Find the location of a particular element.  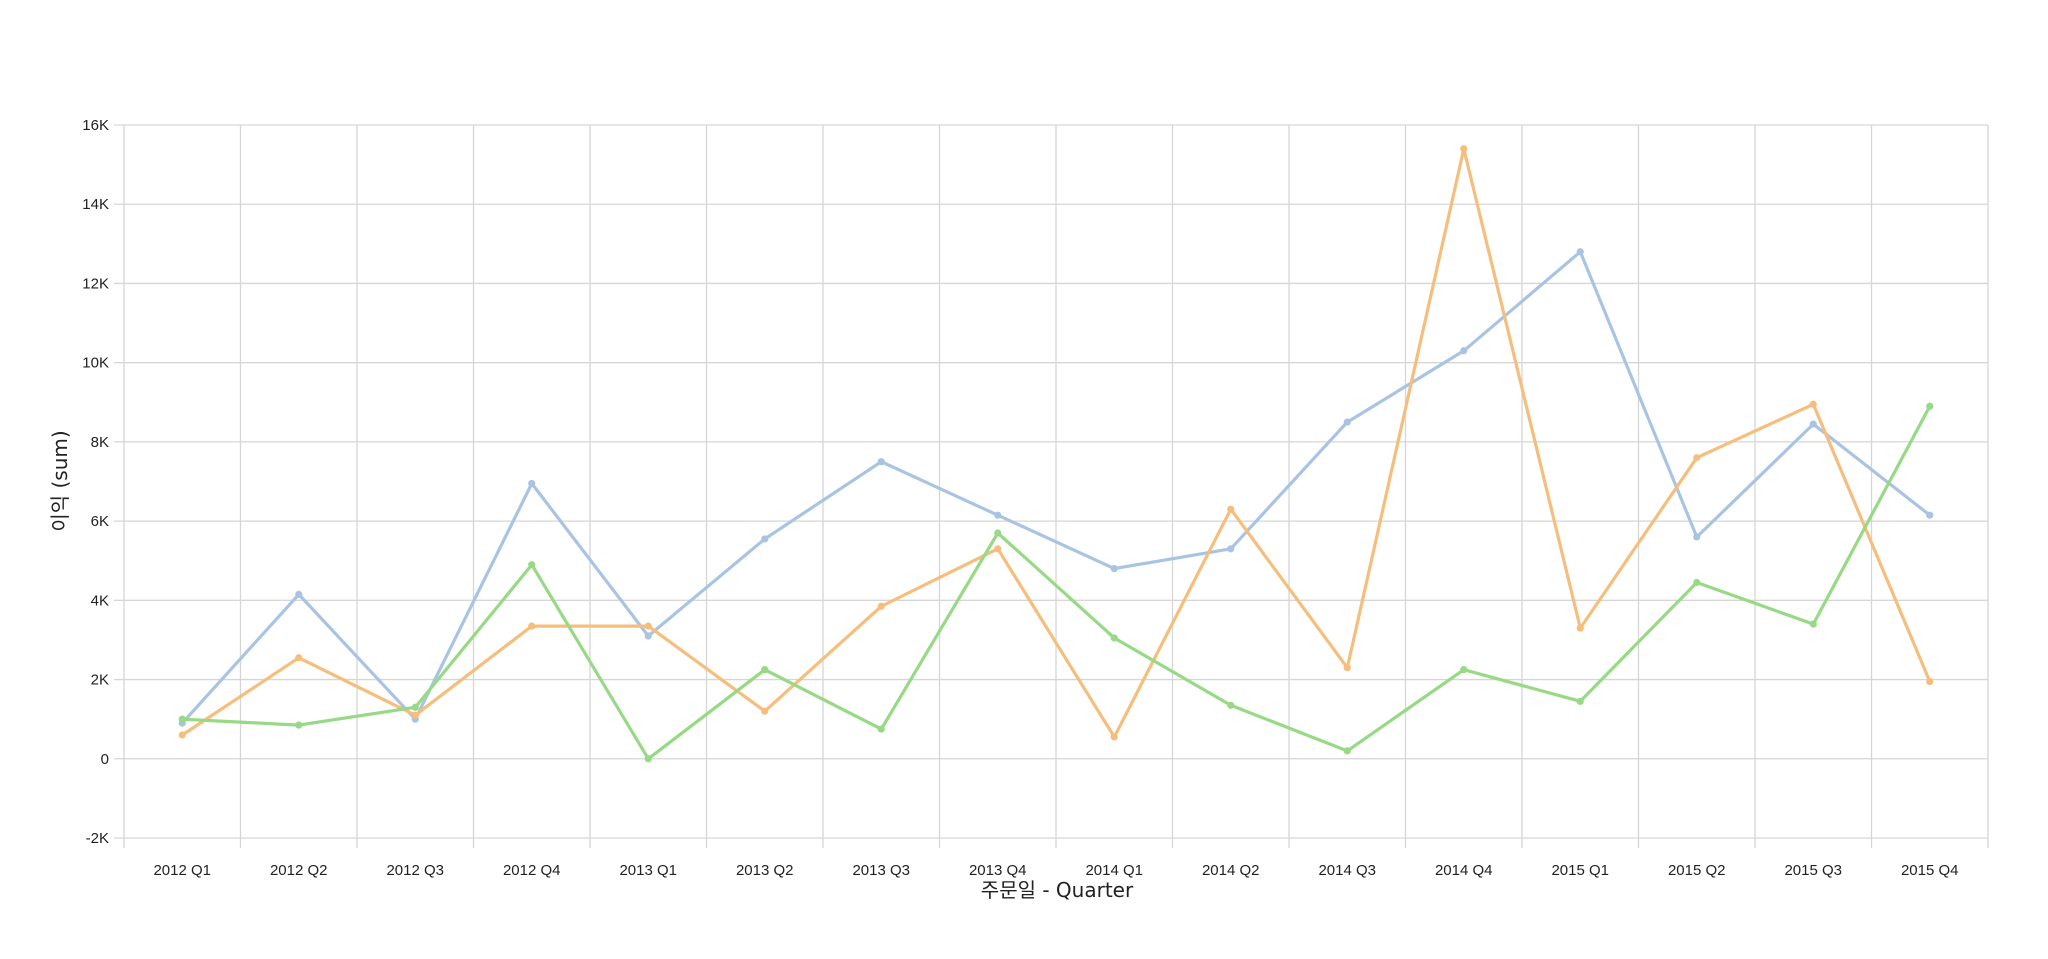

x-tick-label: 2014 Q2 is located at coordinates (1231, 870).